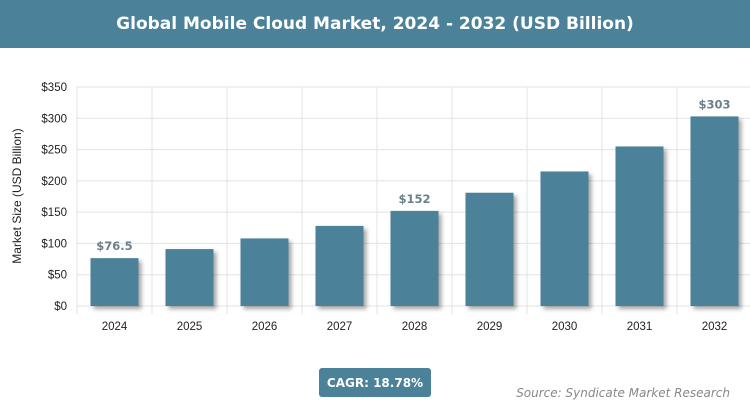 Image resolution: width=750 pixels, height=417 pixels. I want to click on bar-2028, so click(414, 258).